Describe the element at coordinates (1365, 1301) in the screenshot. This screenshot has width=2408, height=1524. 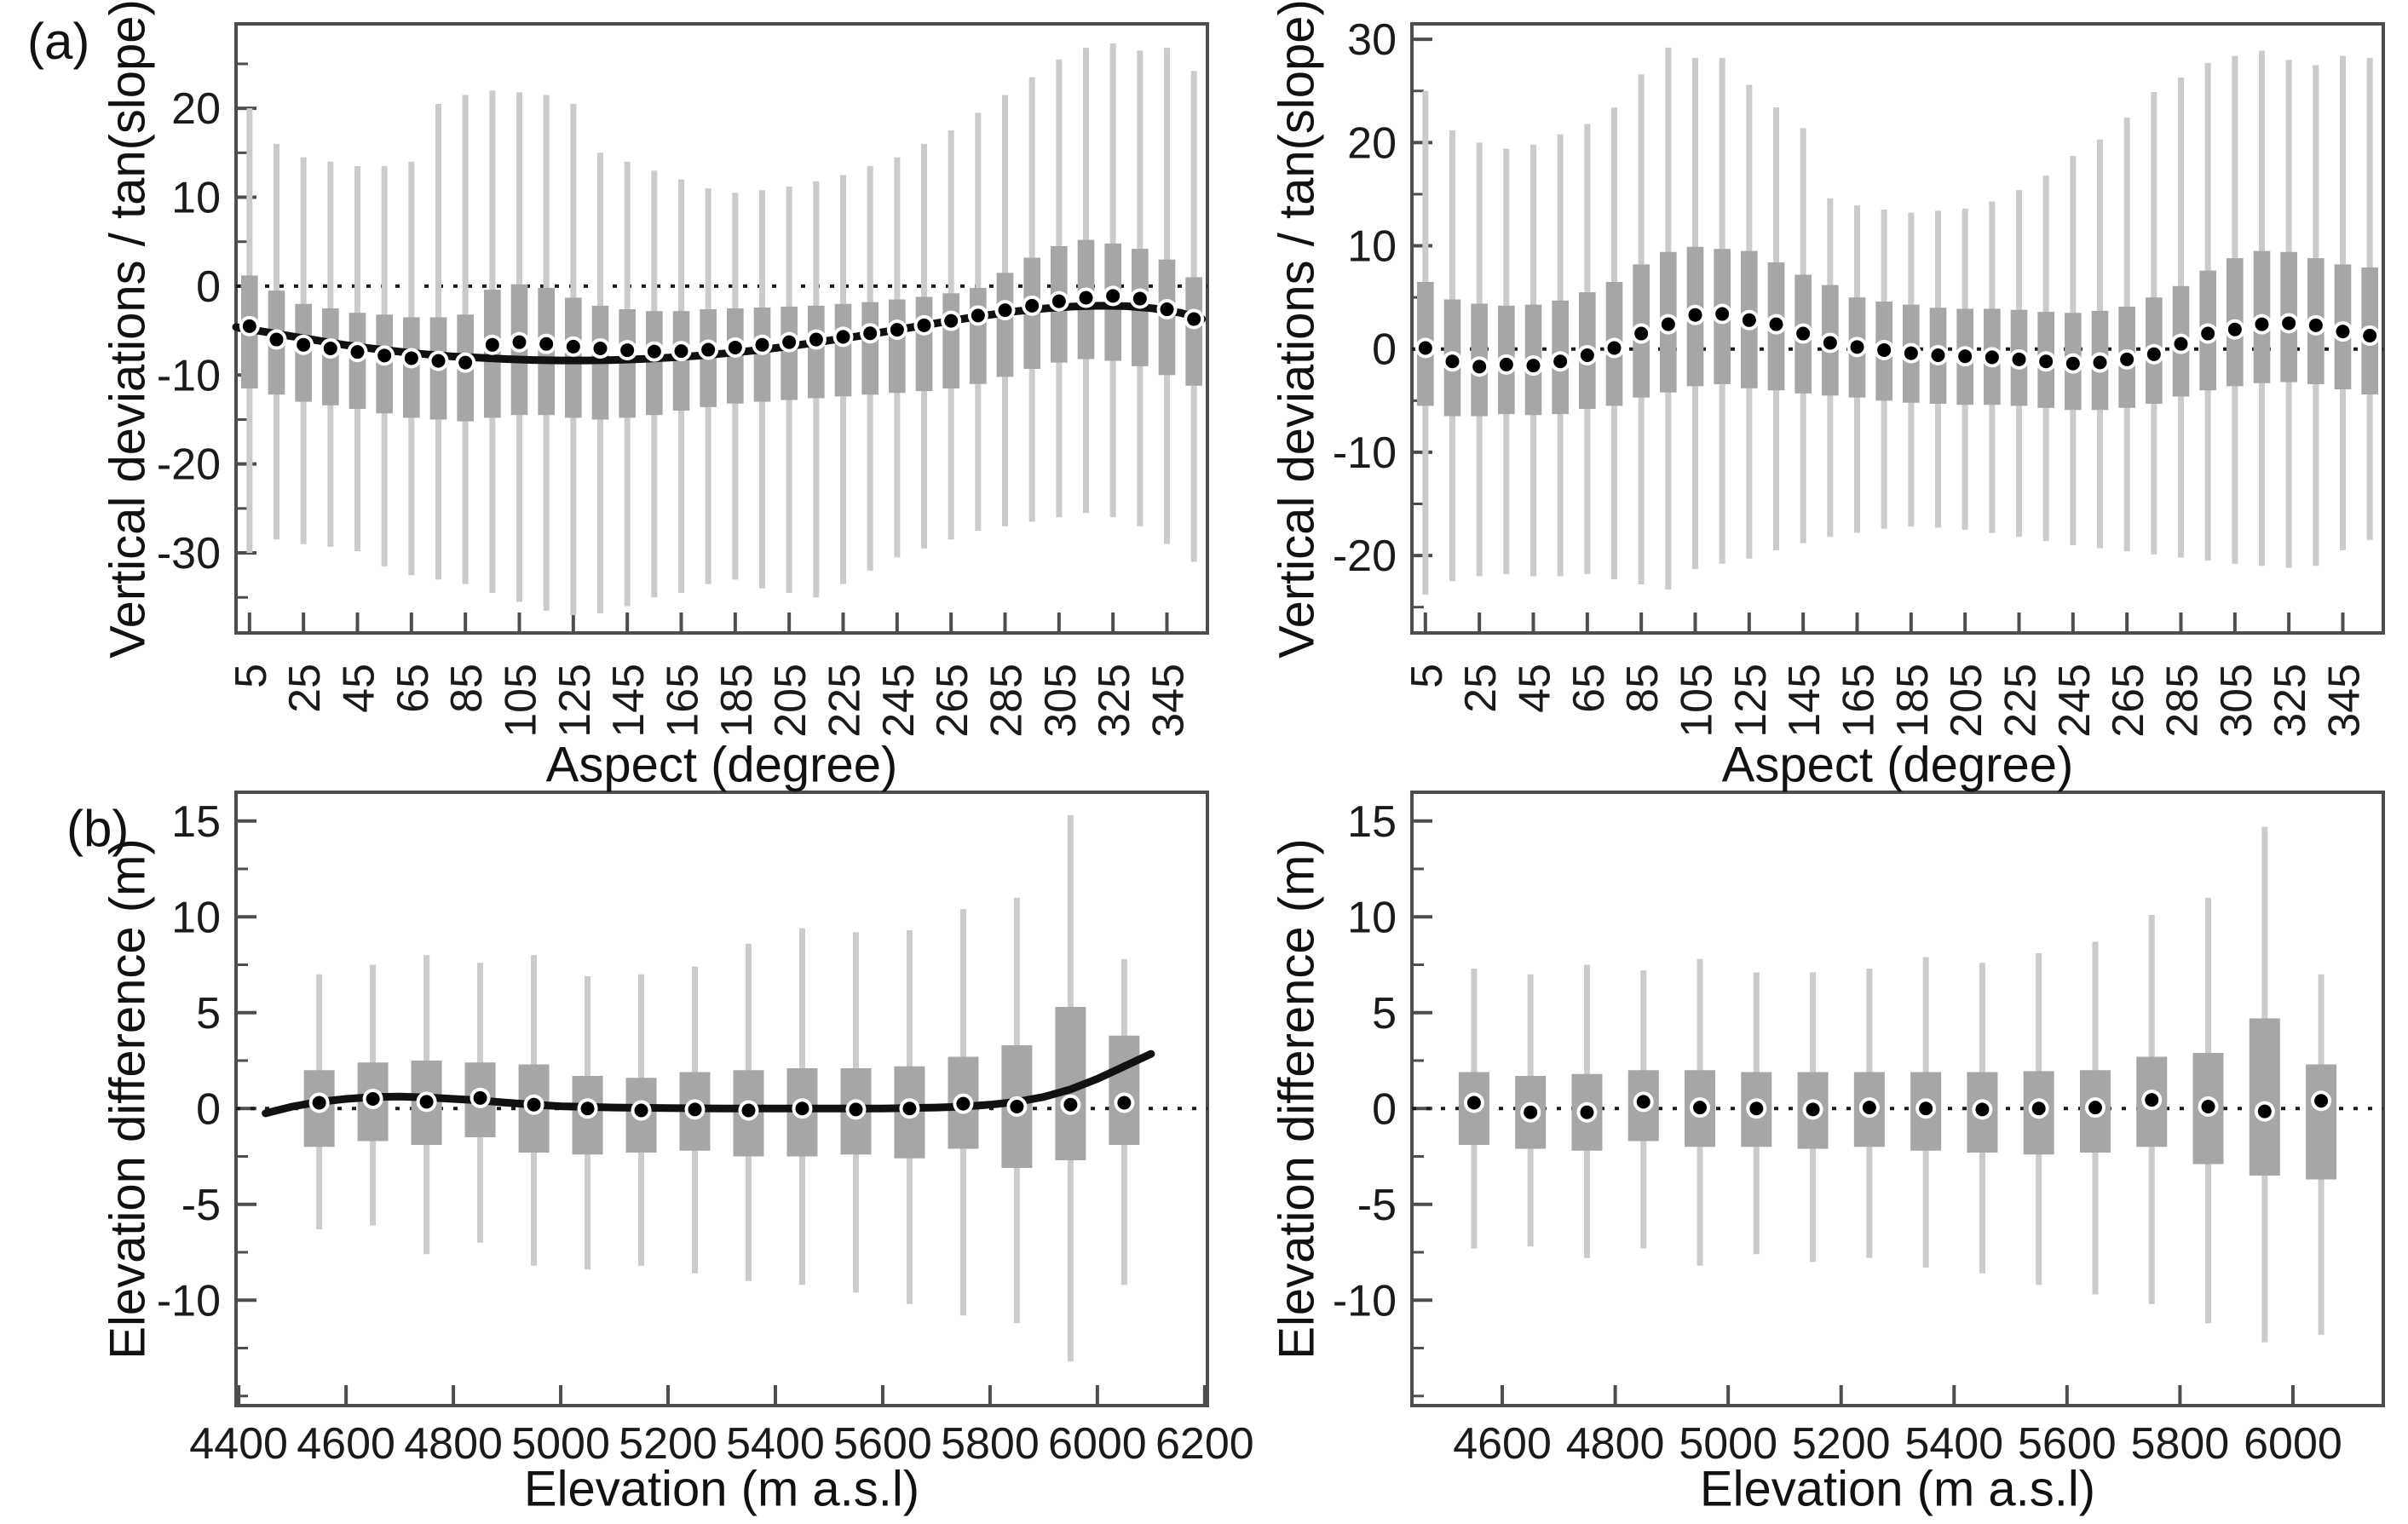
I see `y-tick-label: -10` at that location.